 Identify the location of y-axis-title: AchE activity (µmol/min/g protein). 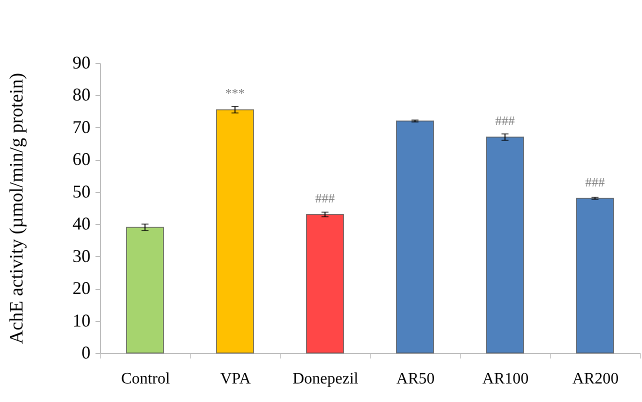
(17, 208).